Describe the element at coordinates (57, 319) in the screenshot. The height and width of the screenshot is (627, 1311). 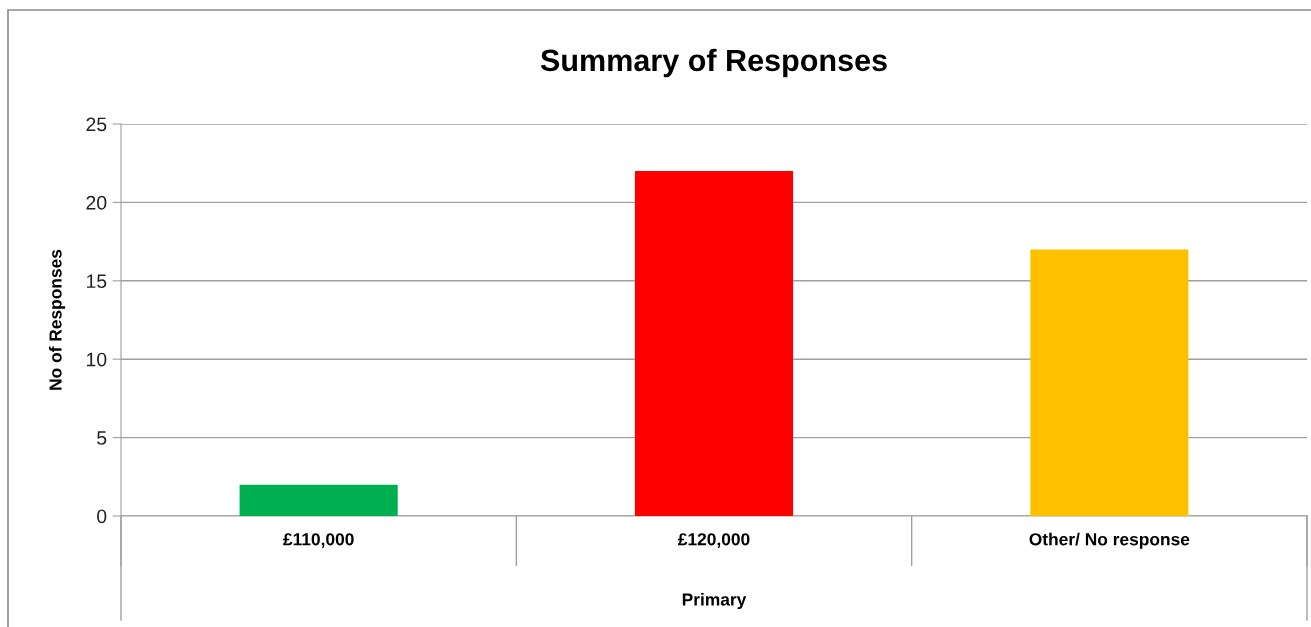
I see `y-axis-title: No of Responses` at that location.